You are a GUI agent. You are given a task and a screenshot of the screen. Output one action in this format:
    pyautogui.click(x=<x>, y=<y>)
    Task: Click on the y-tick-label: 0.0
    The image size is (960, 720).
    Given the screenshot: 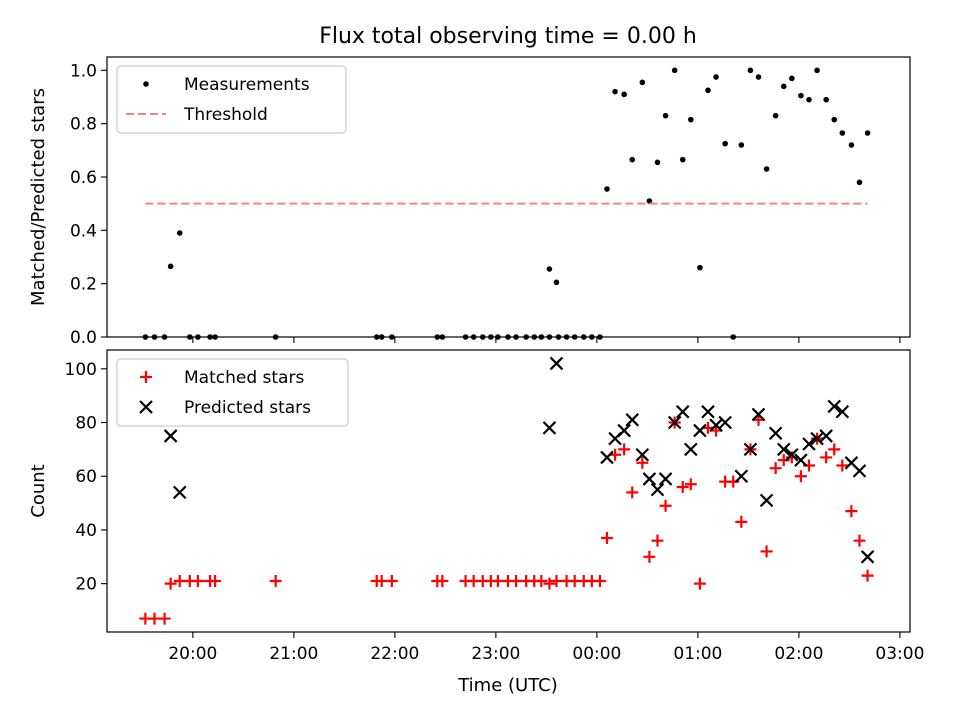 What is the action you would take?
    pyautogui.click(x=83, y=338)
    